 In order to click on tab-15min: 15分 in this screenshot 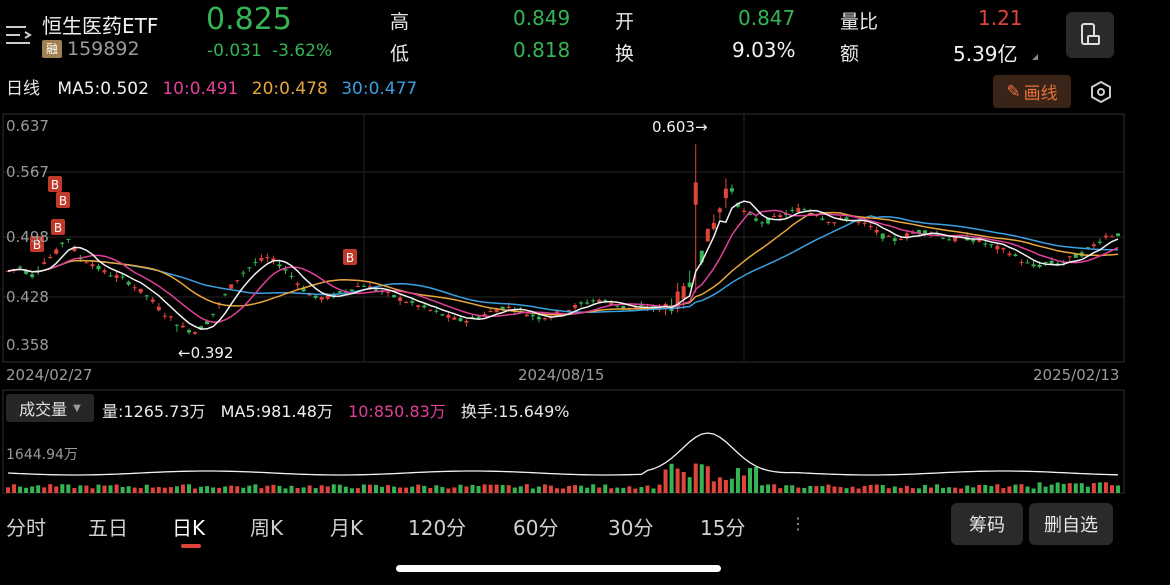, I will do `click(723, 528)`.